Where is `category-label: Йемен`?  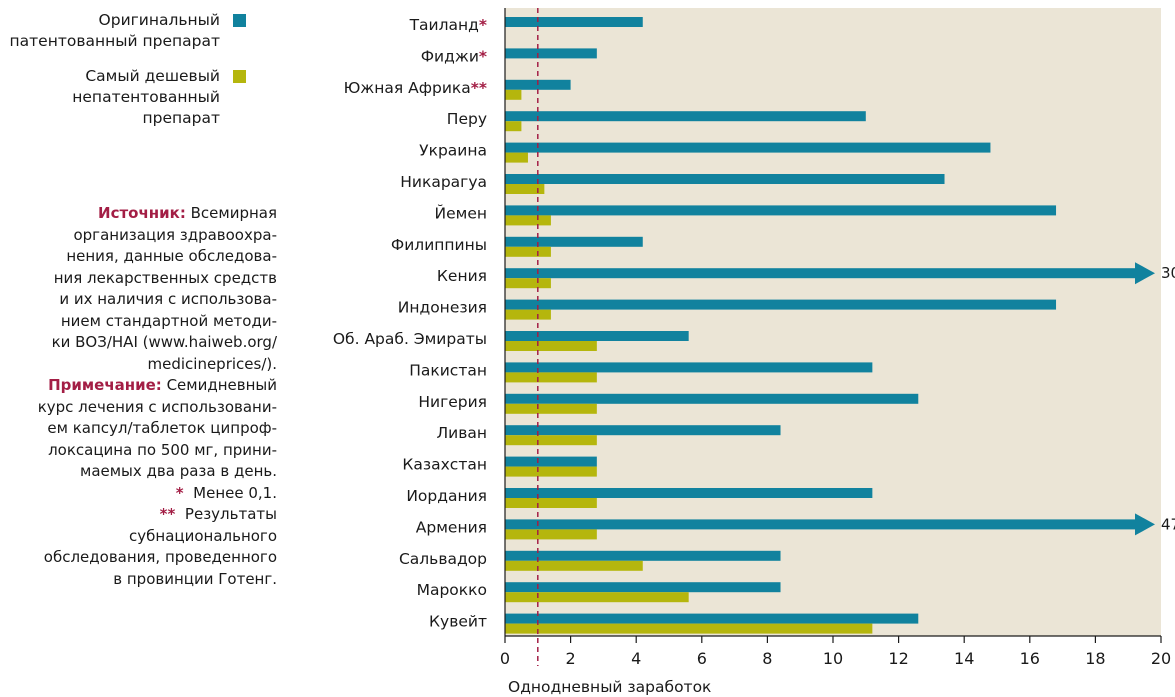
category-label: Йемен is located at coordinates (461, 212).